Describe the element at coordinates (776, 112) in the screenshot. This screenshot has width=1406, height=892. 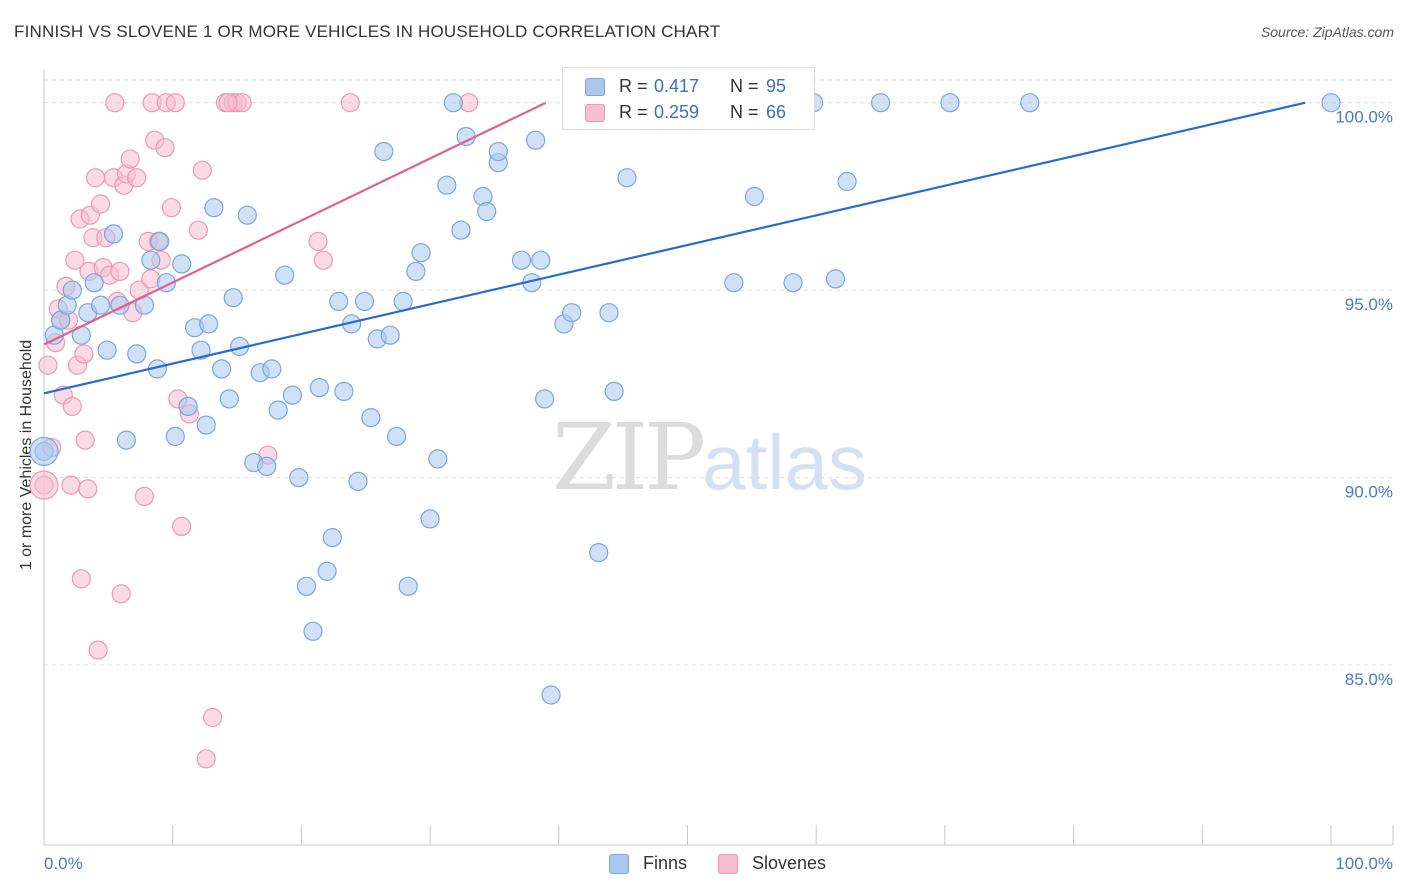
I see `slovenes-n-value: 66` at that location.